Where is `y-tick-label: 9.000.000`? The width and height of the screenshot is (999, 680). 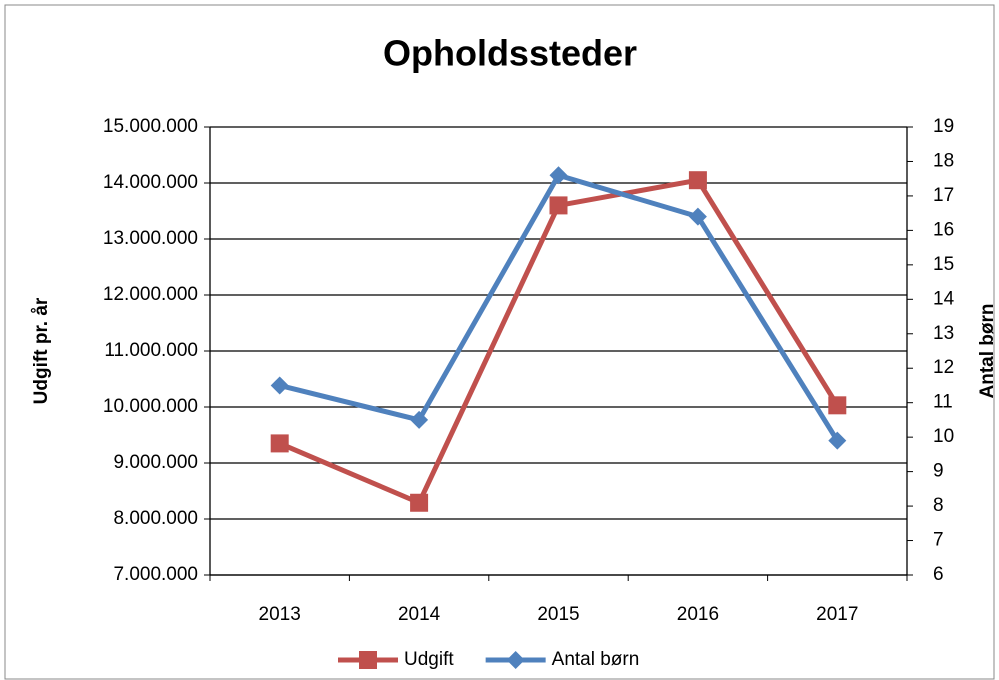
y-tick-label: 9.000.000 is located at coordinates (155, 462).